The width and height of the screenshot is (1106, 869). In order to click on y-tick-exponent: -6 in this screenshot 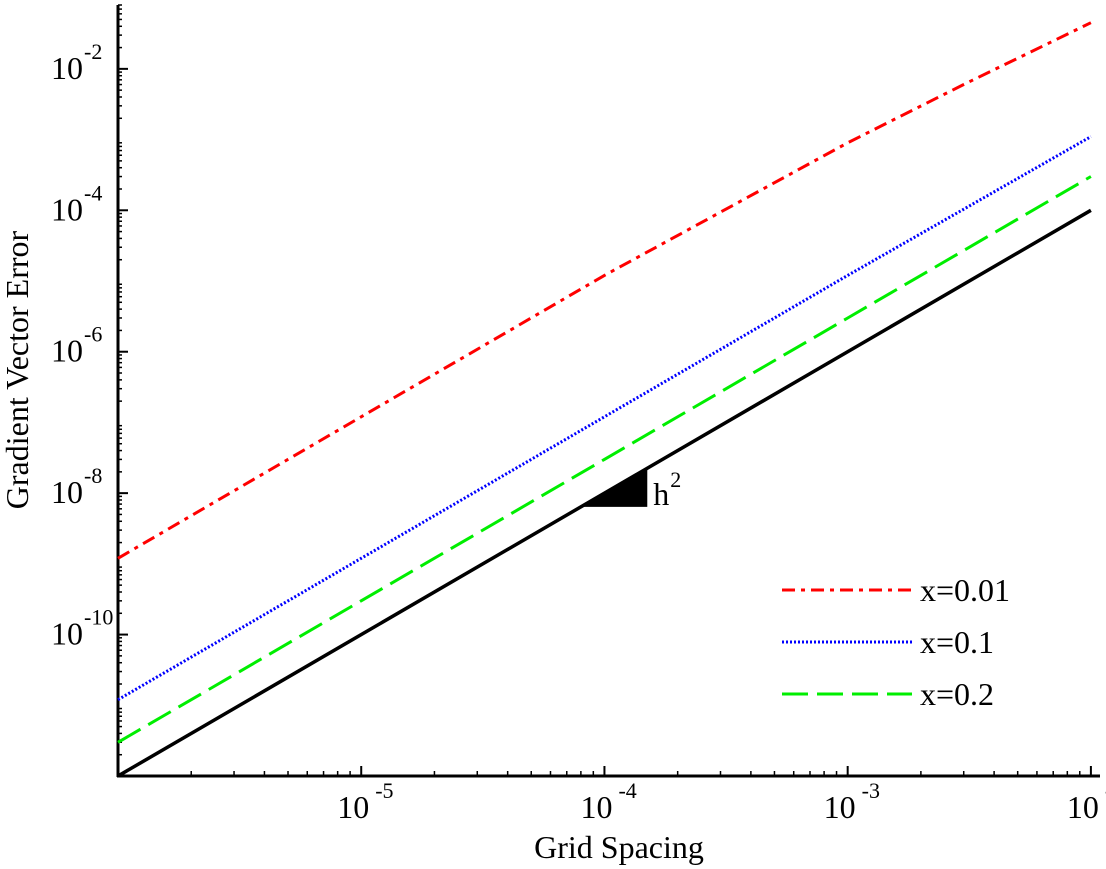, I will do `click(93, 334)`.